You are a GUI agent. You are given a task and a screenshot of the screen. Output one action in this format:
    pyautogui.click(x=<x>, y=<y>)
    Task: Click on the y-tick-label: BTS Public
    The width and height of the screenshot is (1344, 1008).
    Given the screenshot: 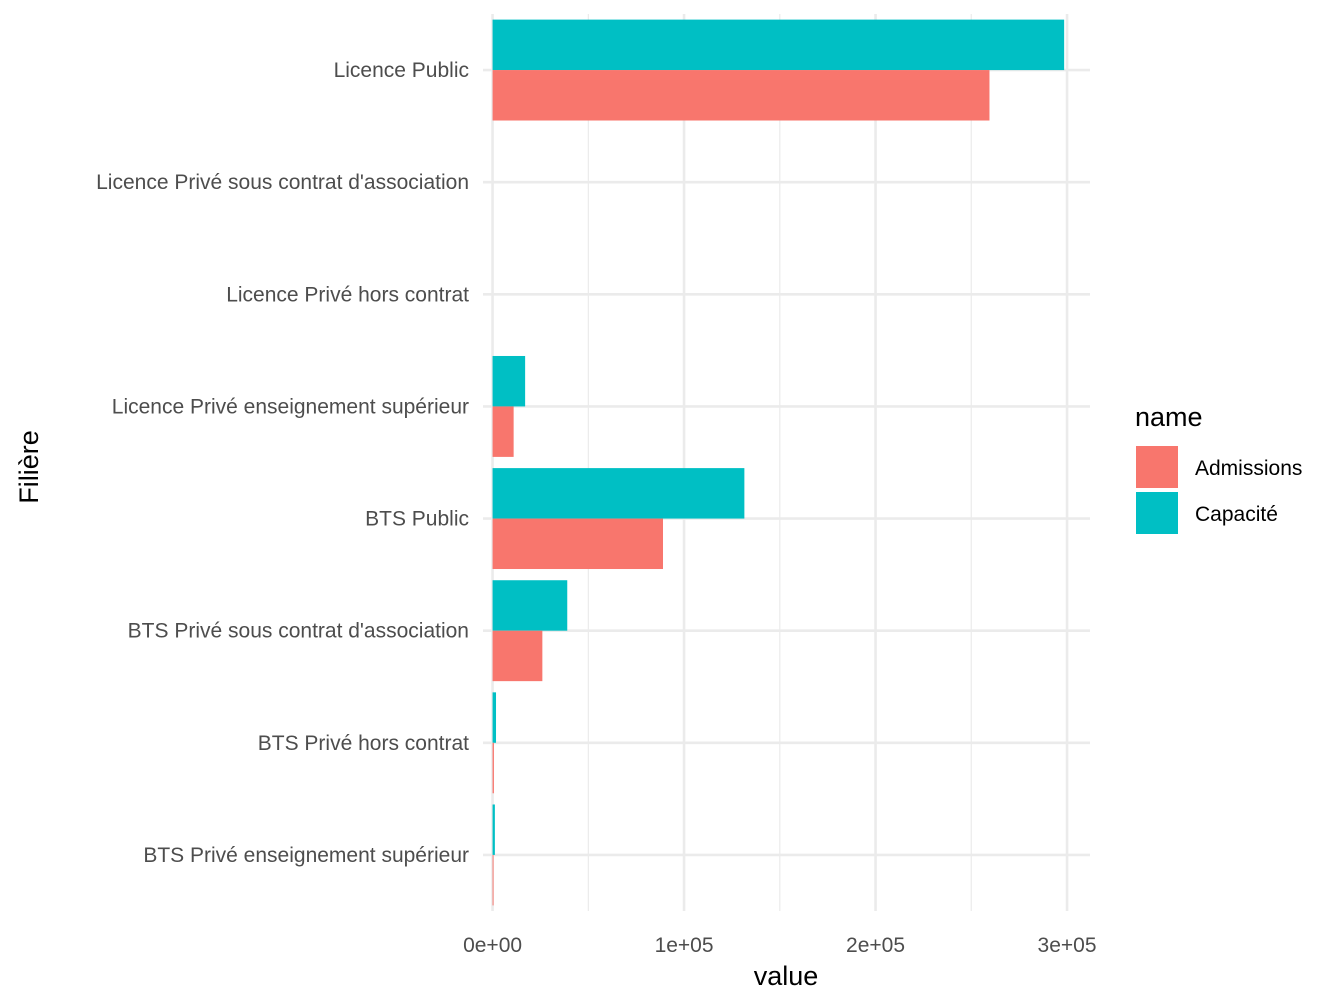 What is the action you would take?
    pyautogui.click(x=417, y=519)
    